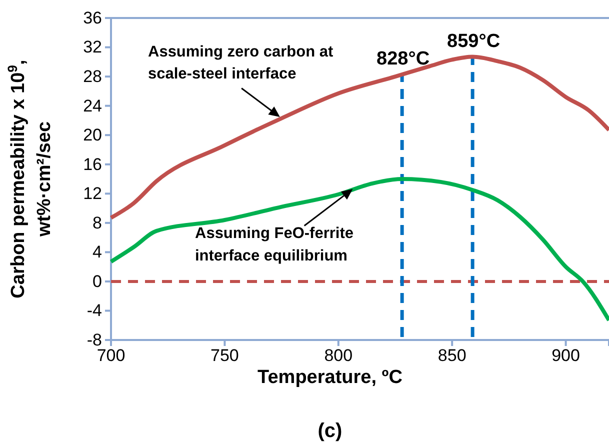  I want to click on y-tick-label: 4, so click(97, 252).